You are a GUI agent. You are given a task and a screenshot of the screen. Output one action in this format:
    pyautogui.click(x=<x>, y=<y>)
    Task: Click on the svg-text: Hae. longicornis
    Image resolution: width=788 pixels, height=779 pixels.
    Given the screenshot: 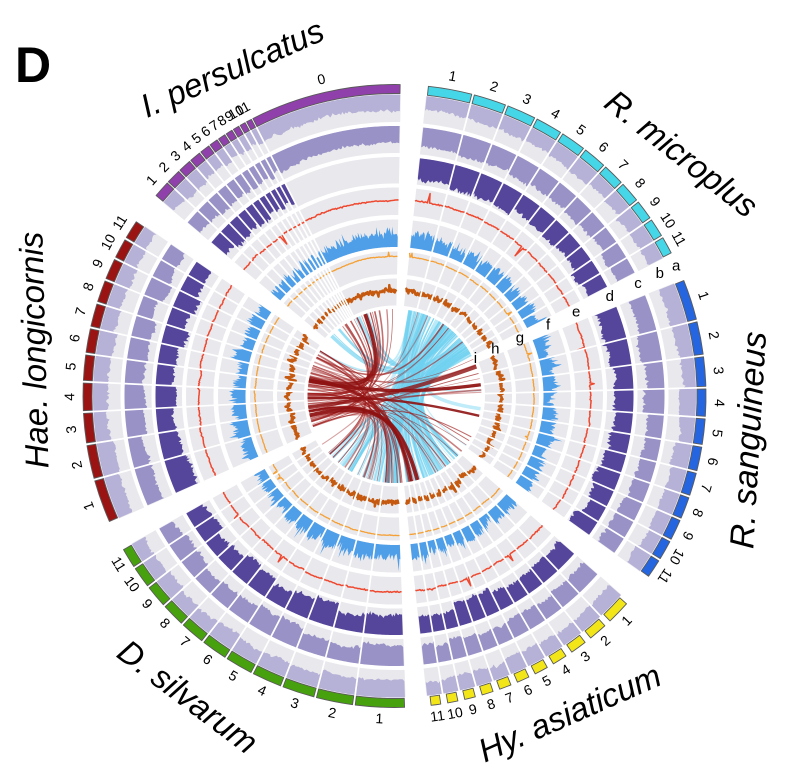 What is the action you would take?
    pyautogui.click(x=33, y=350)
    